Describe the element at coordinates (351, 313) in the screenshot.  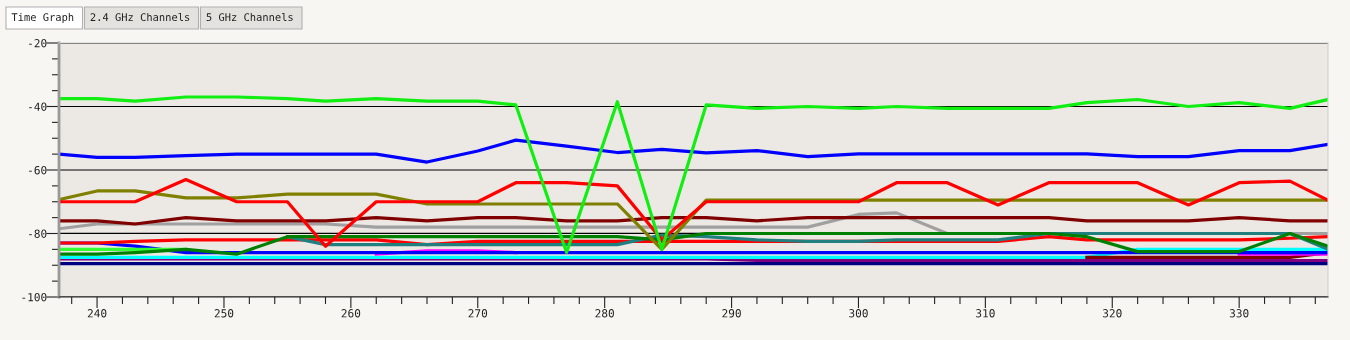
I see `x-tick-label: 260` at that location.